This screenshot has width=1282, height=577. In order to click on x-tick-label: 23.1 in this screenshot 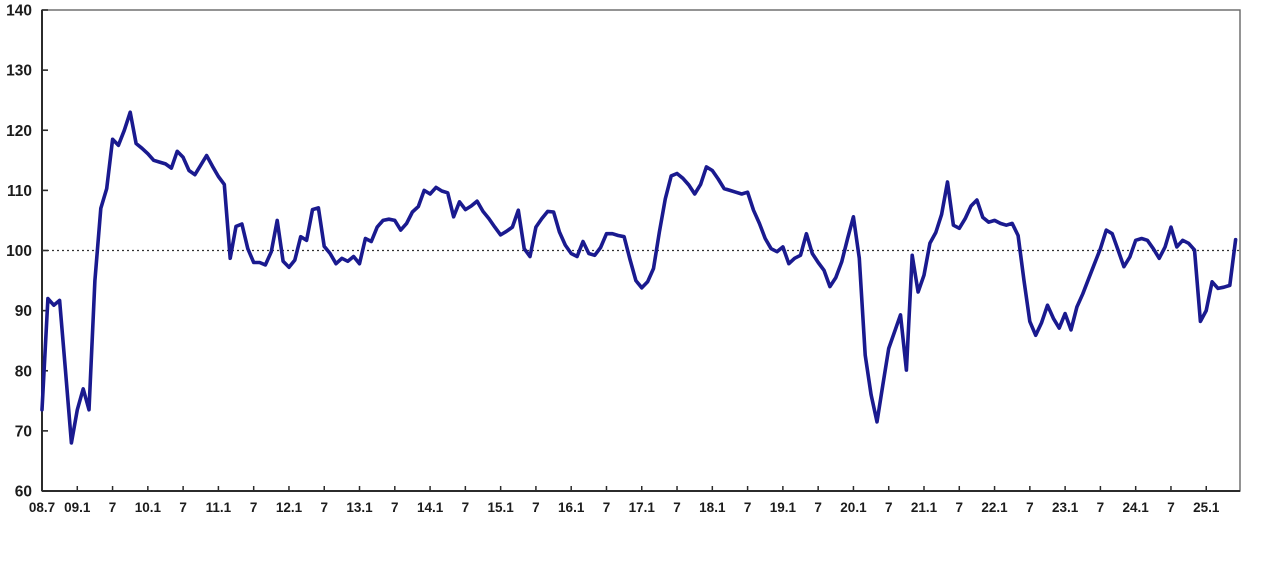, I will do `click(1065, 507)`.